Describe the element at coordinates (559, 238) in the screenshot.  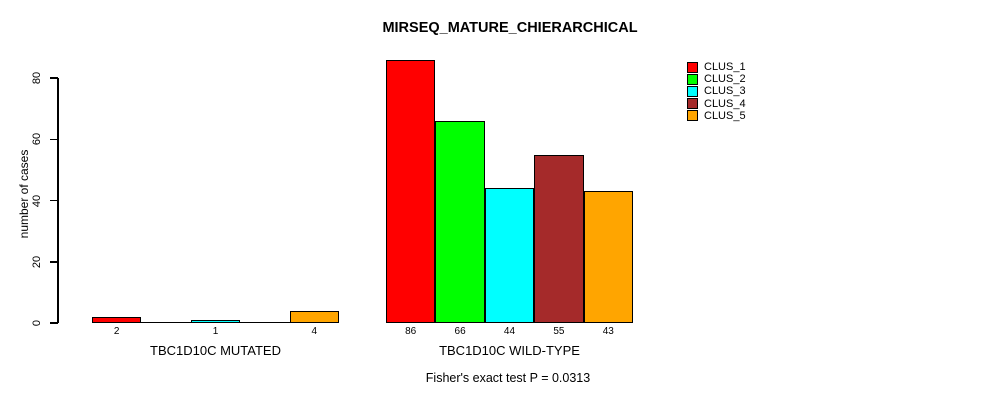
I see `bar-clus_4-group2` at that location.